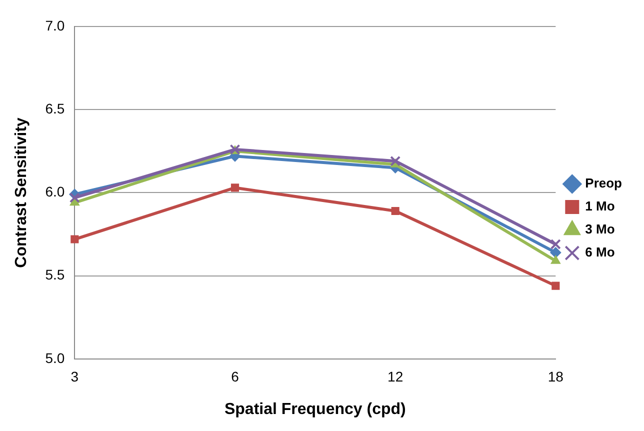  What do you see at coordinates (21, 192) in the screenshot?
I see `y-axis-title: Contrast Sensitivity` at bounding box center [21, 192].